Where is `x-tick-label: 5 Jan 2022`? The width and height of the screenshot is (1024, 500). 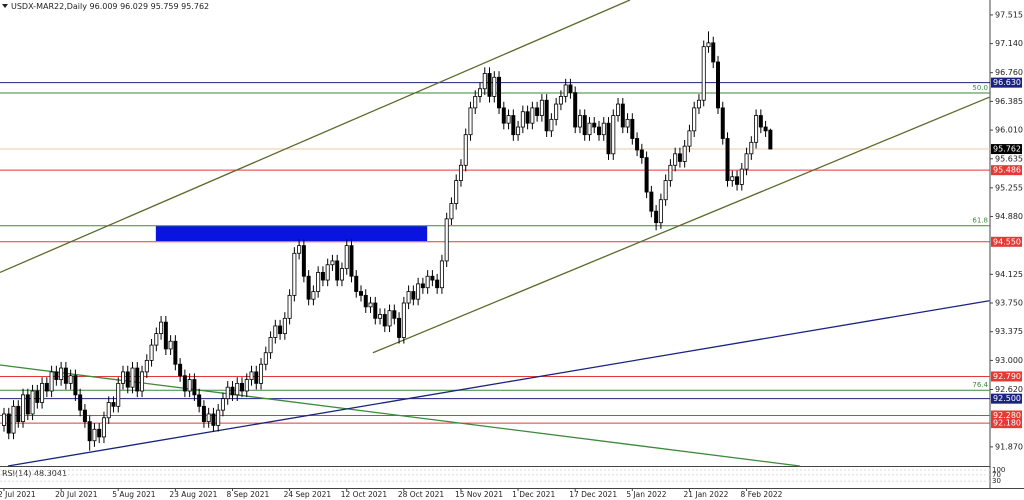
x-tick-label: 5 Jan 2022 is located at coordinates (646, 494).